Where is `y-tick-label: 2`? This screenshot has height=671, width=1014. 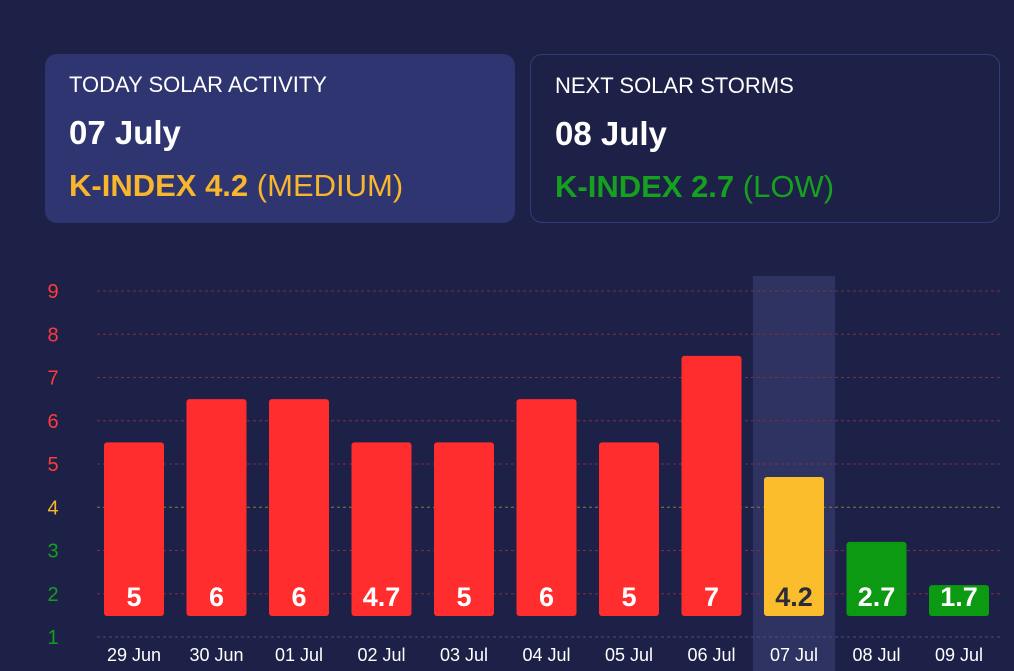
y-tick-label: 2 is located at coordinates (52, 595).